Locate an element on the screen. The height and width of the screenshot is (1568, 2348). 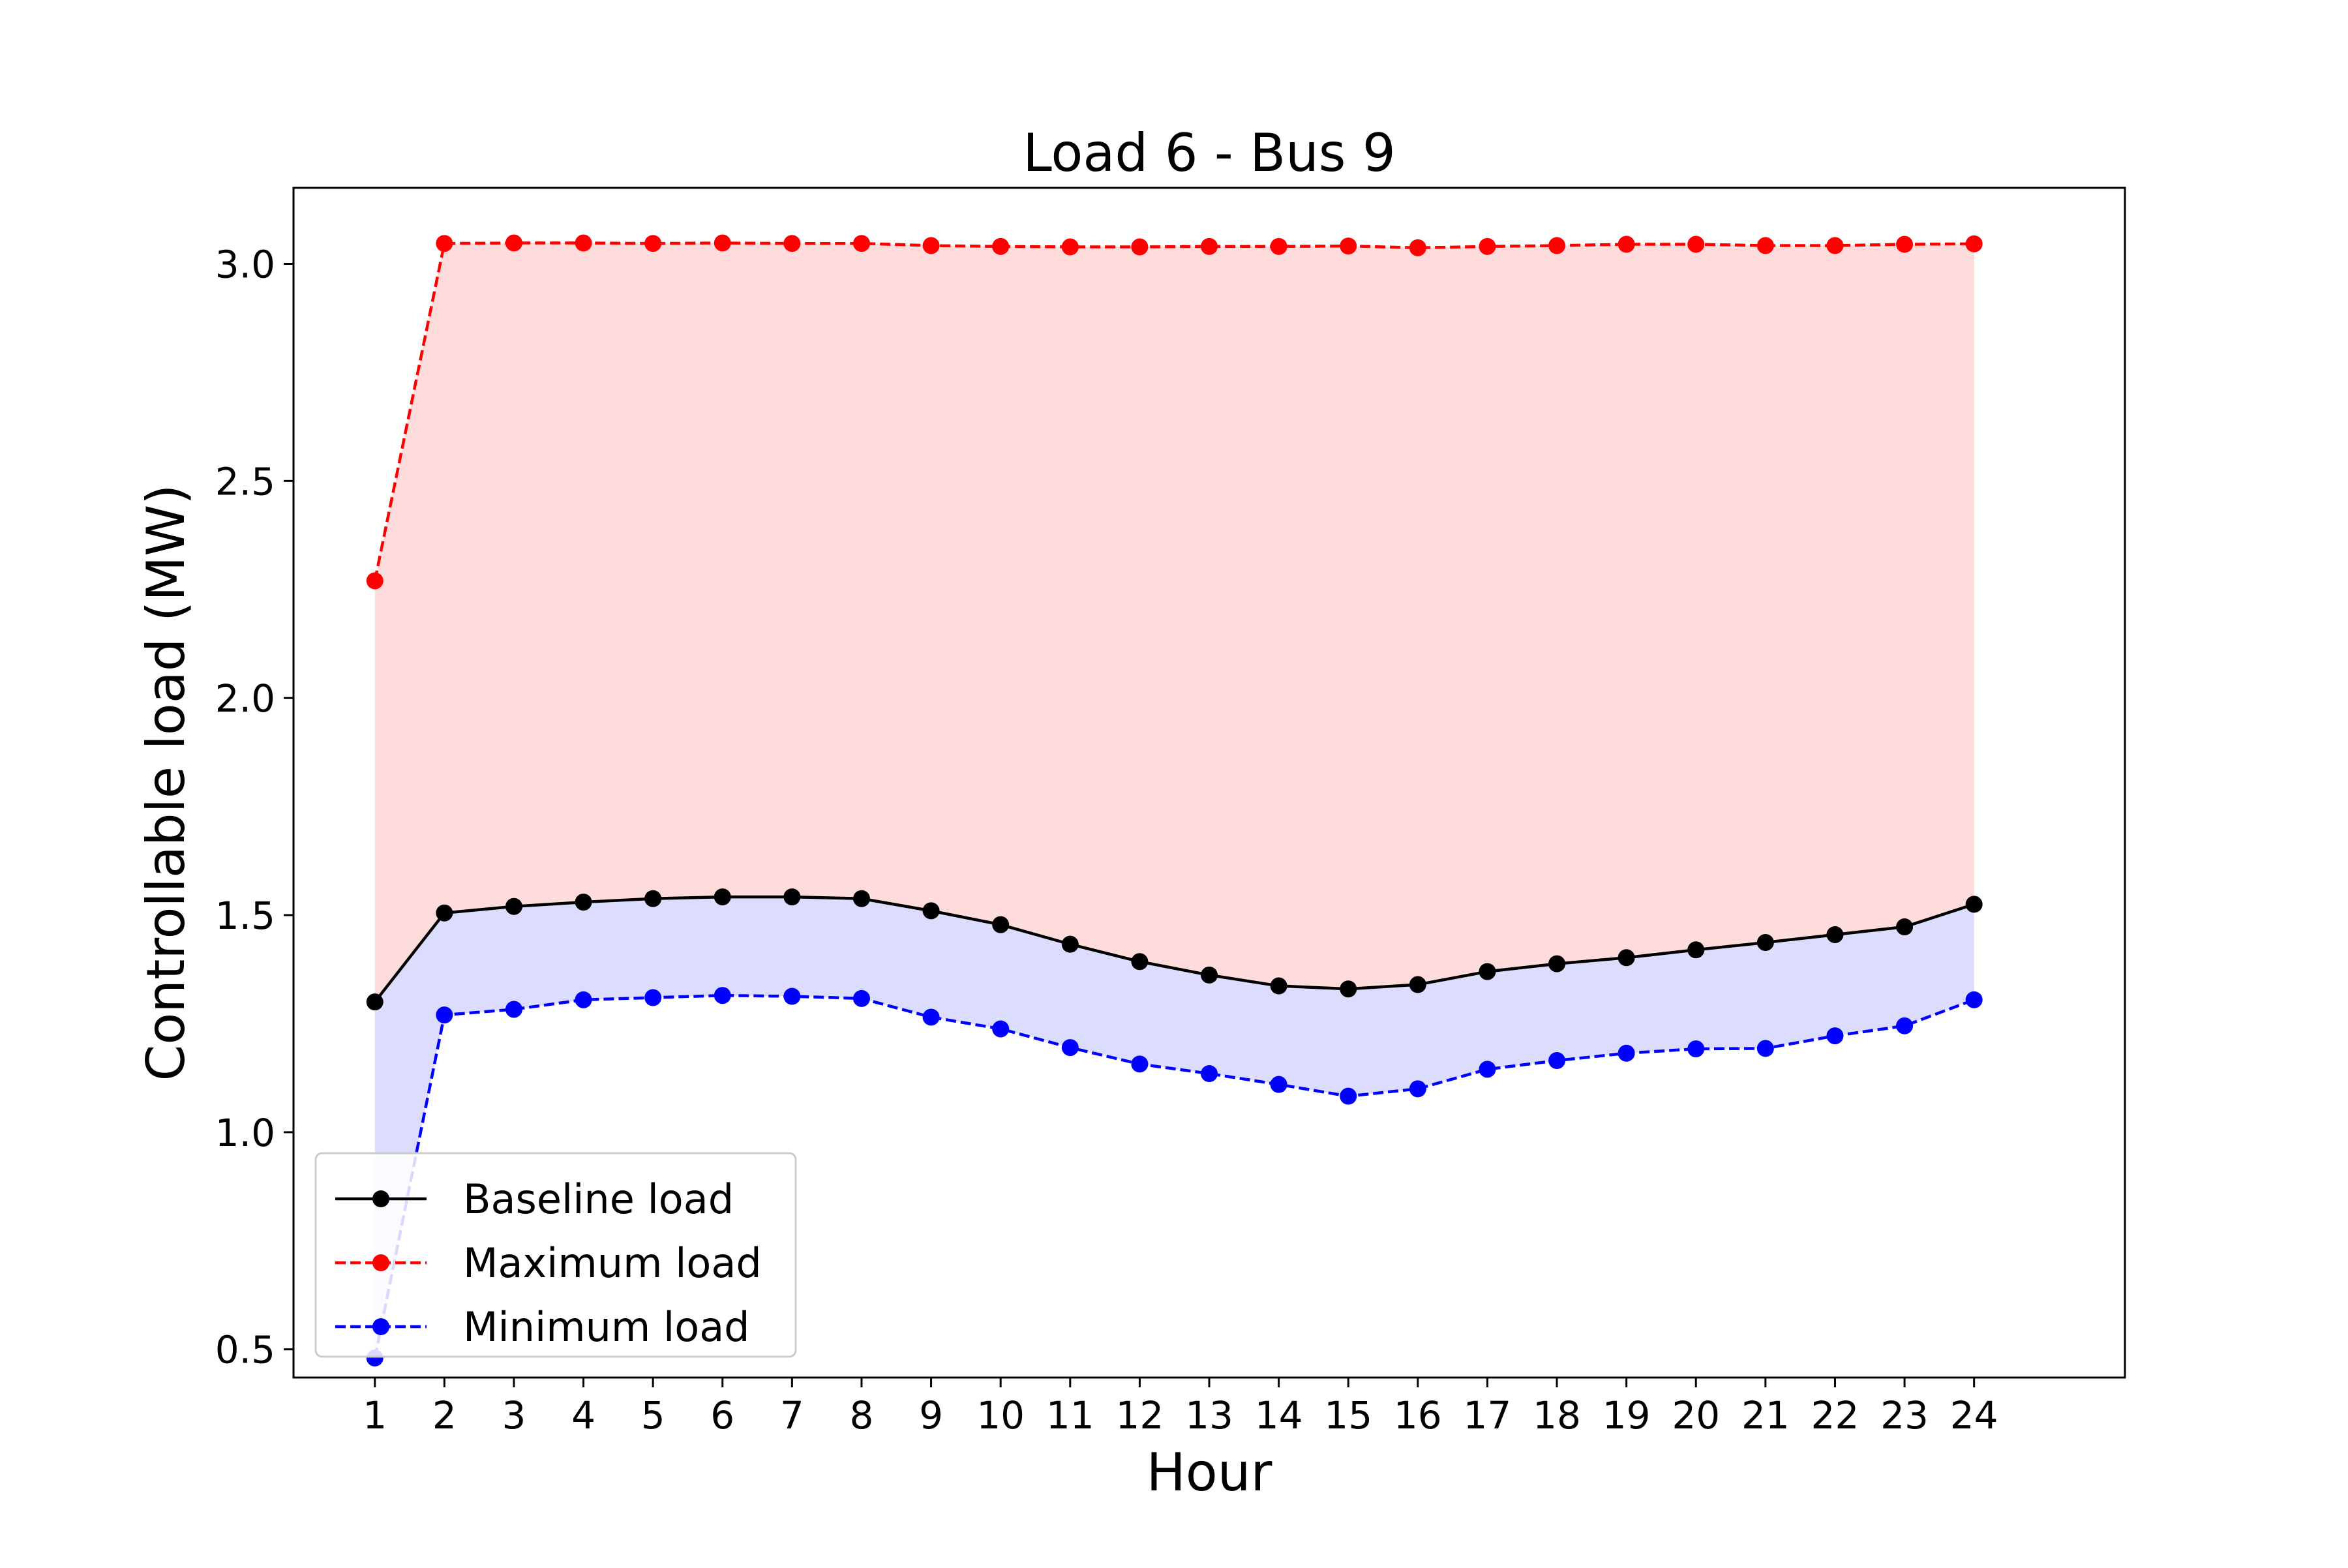
x-tick-label: 6 is located at coordinates (722, 1415).